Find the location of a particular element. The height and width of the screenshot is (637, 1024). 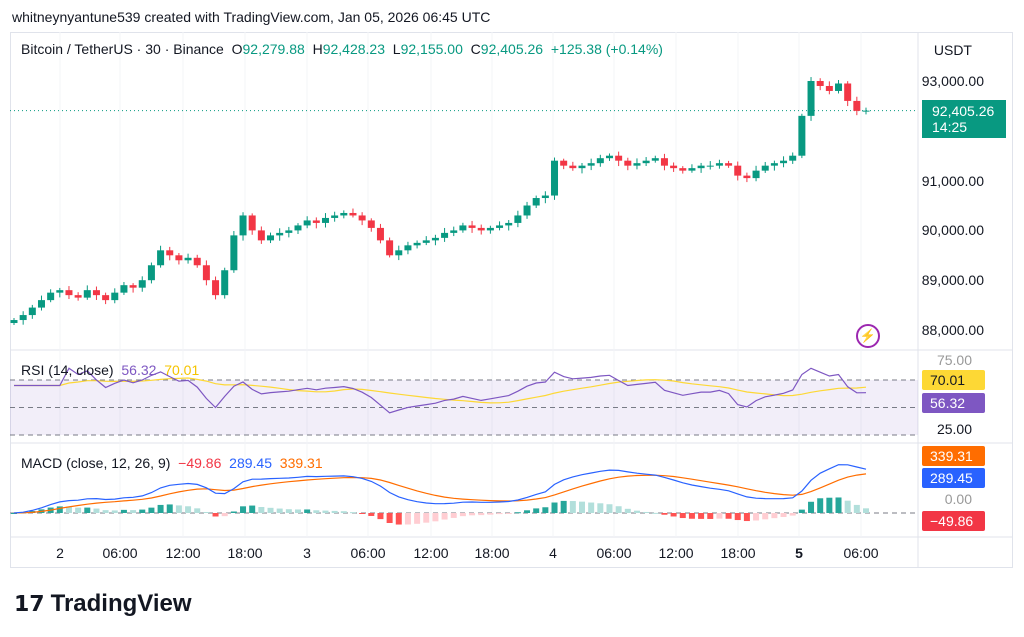

price-tick: 91,000.00 is located at coordinates (952, 181).